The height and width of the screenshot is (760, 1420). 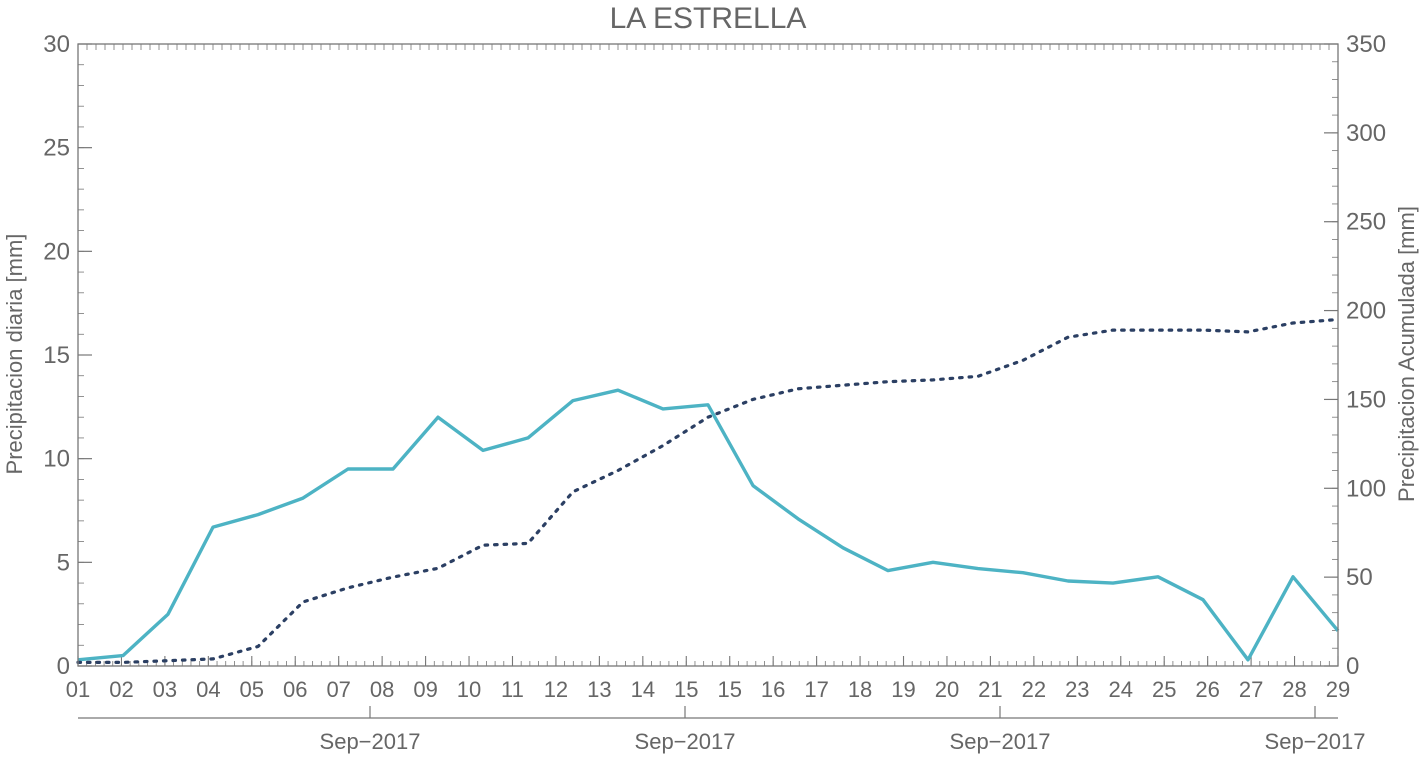 What do you see at coordinates (338, 689) in the screenshot?
I see `x-tick-label: 07` at bounding box center [338, 689].